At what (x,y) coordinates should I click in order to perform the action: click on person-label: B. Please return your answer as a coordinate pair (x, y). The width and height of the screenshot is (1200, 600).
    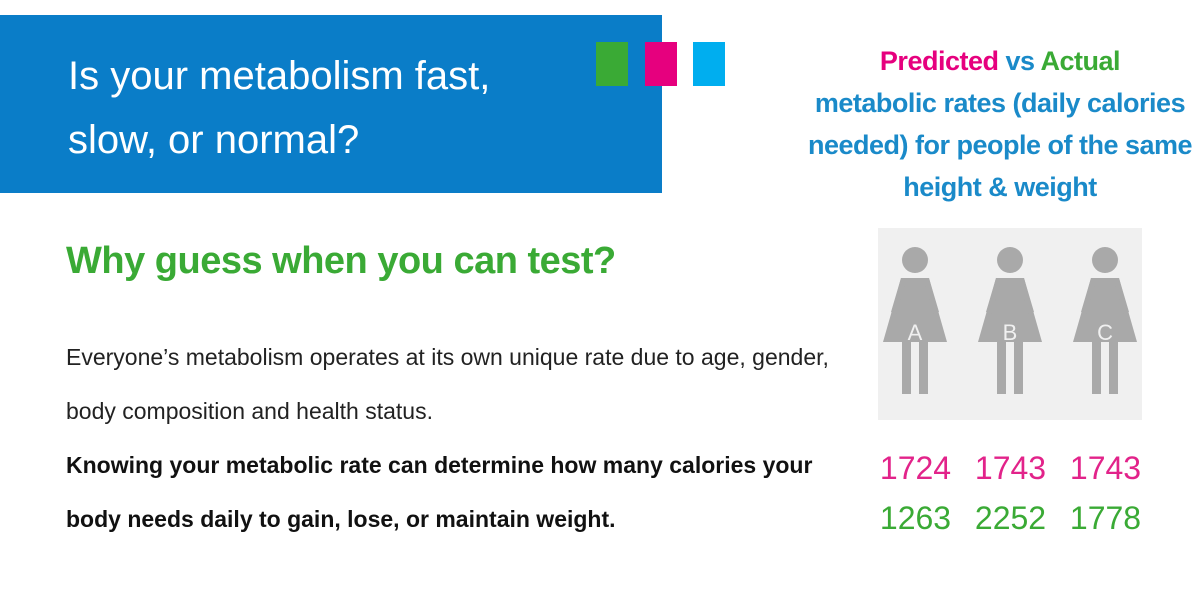
    Looking at the image, I should click on (1010, 332).